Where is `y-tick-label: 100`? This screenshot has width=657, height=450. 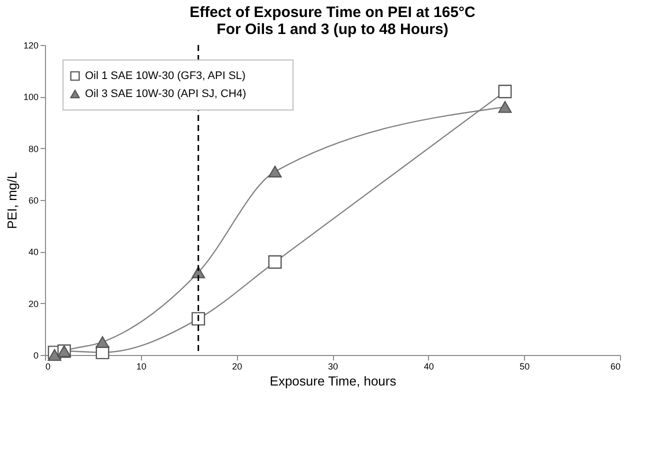
y-tick-label: 100 is located at coordinates (30, 97).